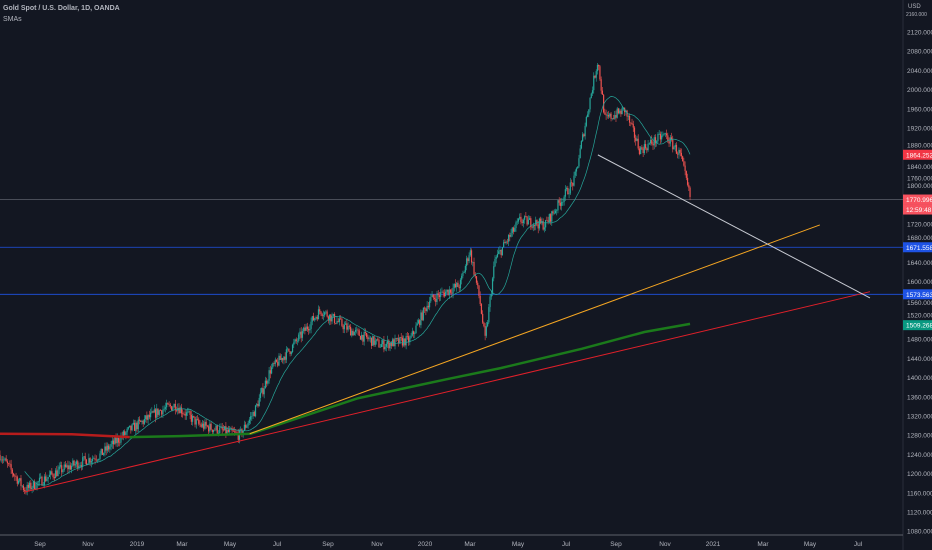 Image resolution: width=932 pixels, height=550 pixels. What do you see at coordinates (410, 380) in the screenshot?
I see `sma-long-line-green` at bounding box center [410, 380].